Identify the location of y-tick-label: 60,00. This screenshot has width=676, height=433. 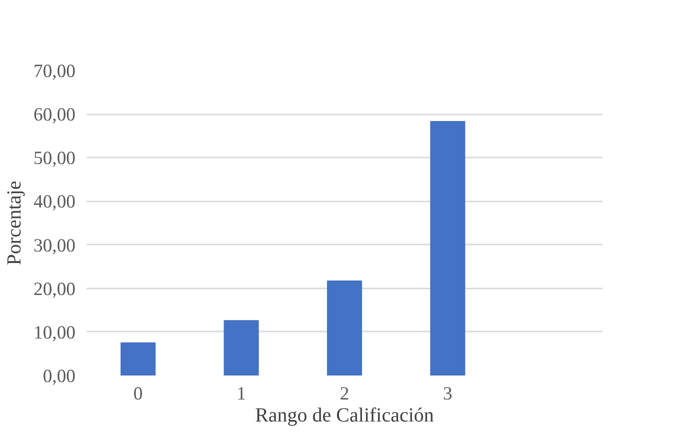
(55, 115).